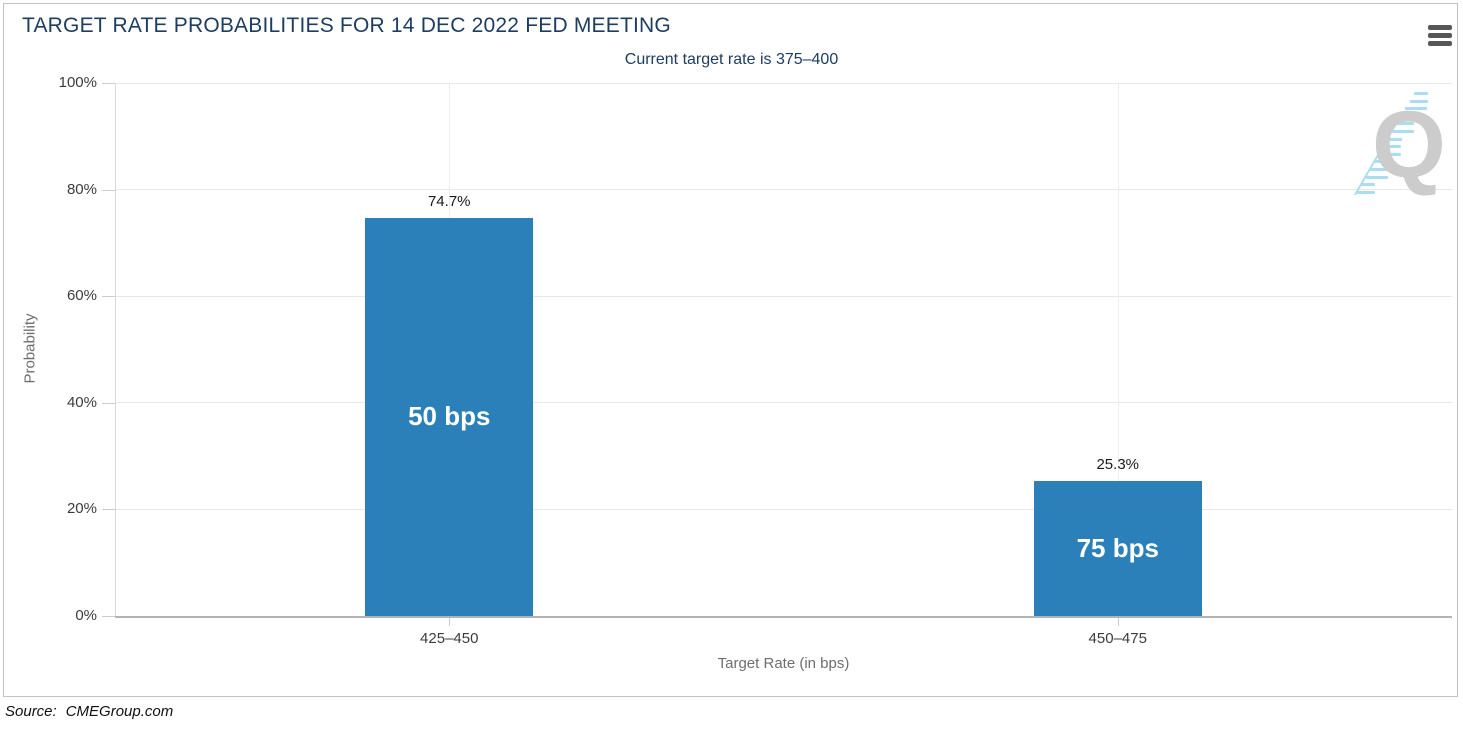  I want to click on source-text: Source: CMEGroup.com, so click(89, 711).